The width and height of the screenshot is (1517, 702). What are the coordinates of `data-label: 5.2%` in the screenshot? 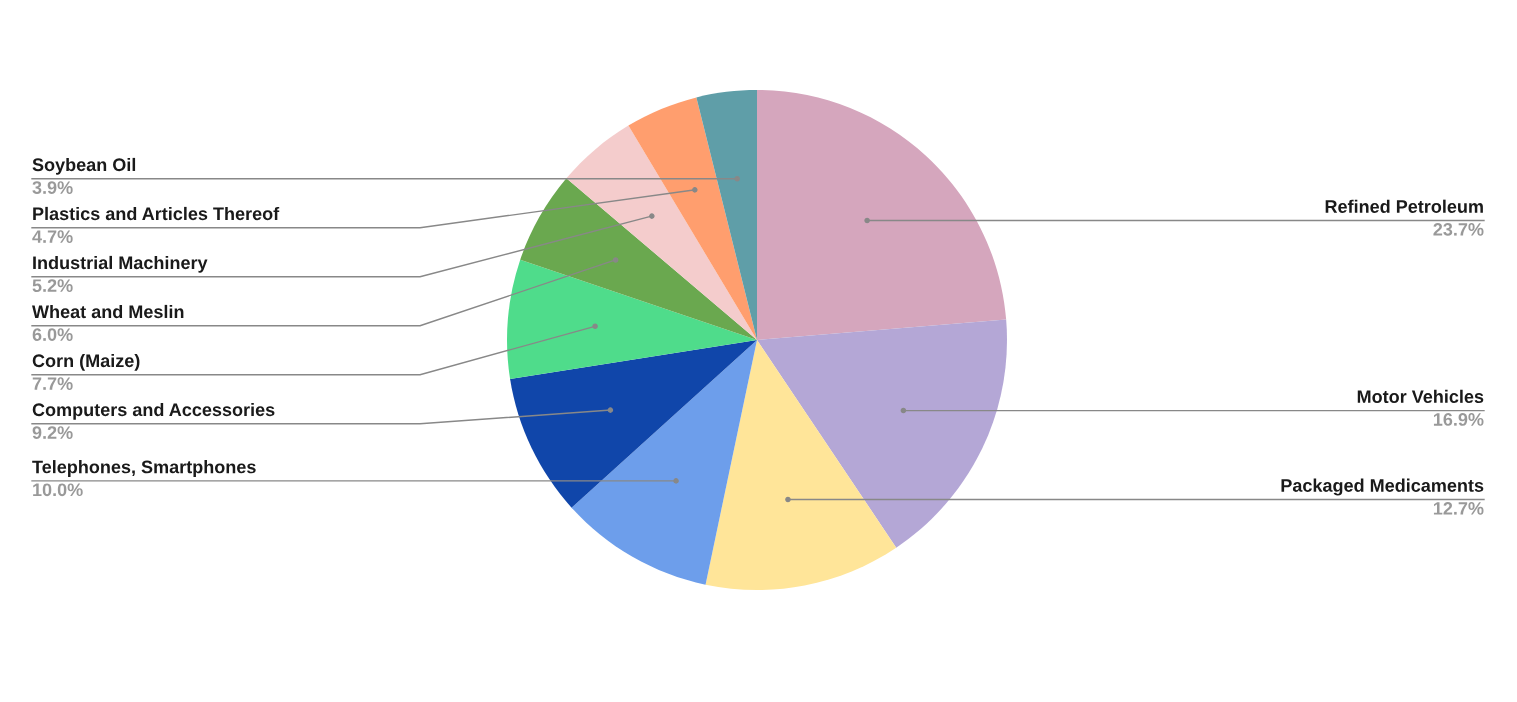 It's located at (52, 285).